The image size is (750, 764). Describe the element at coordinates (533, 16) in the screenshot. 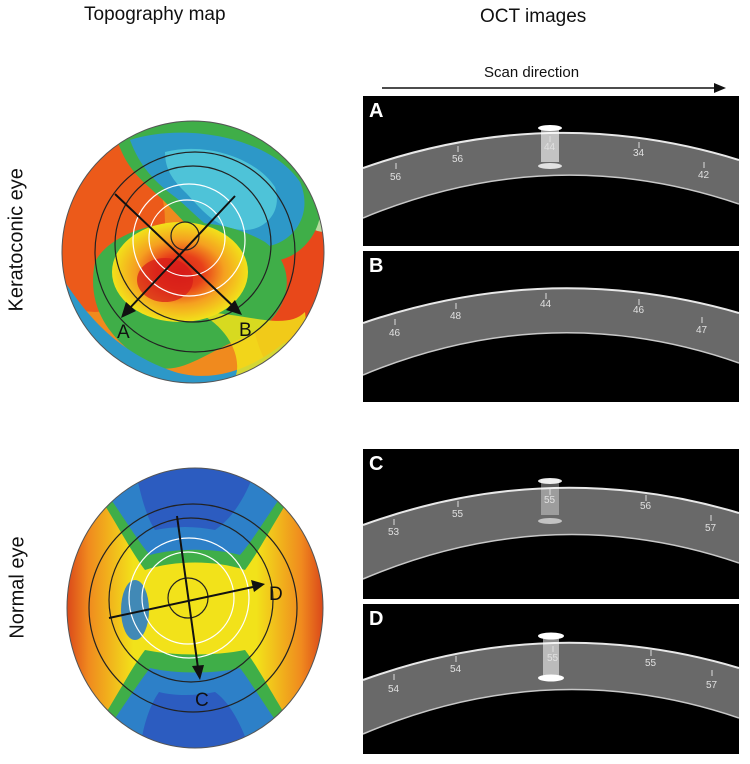

I see `oct-header: OCT images` at that location.